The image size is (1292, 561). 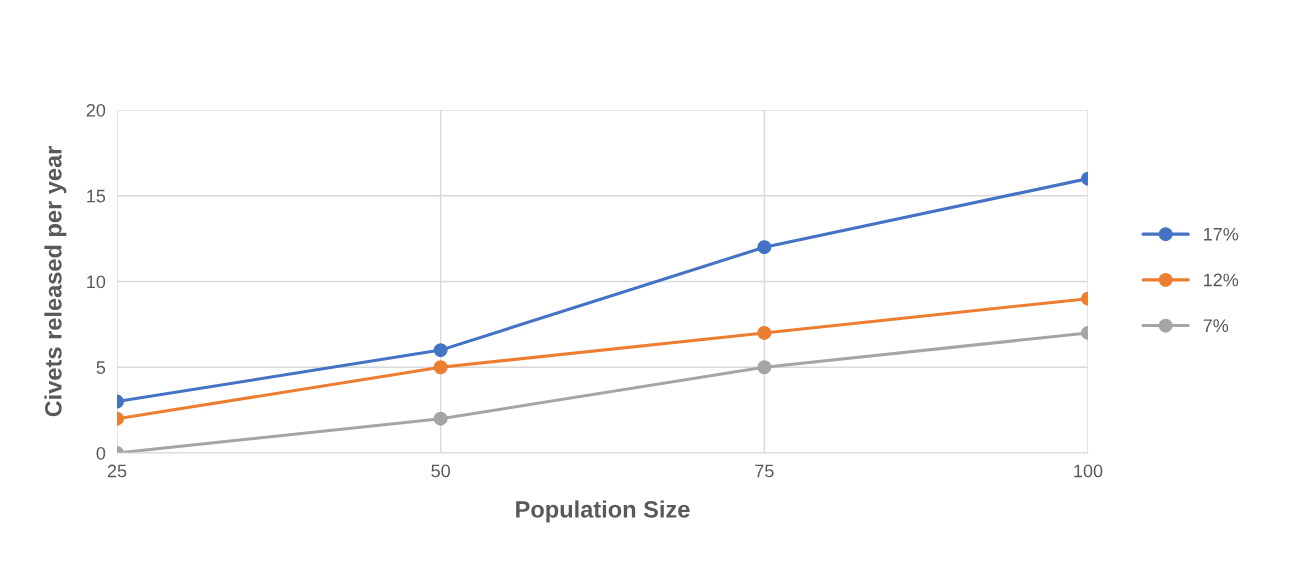 I want to click on x-tick-label: 100, so click(x=1088, y=471).